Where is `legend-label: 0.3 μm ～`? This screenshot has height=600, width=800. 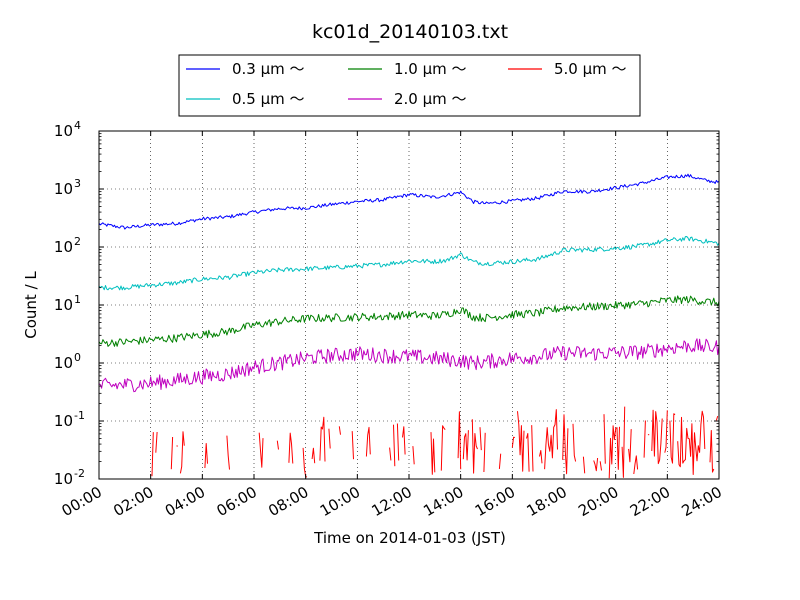 legend-label: 0.3 μm ～ is located at coordinates (268, 69).